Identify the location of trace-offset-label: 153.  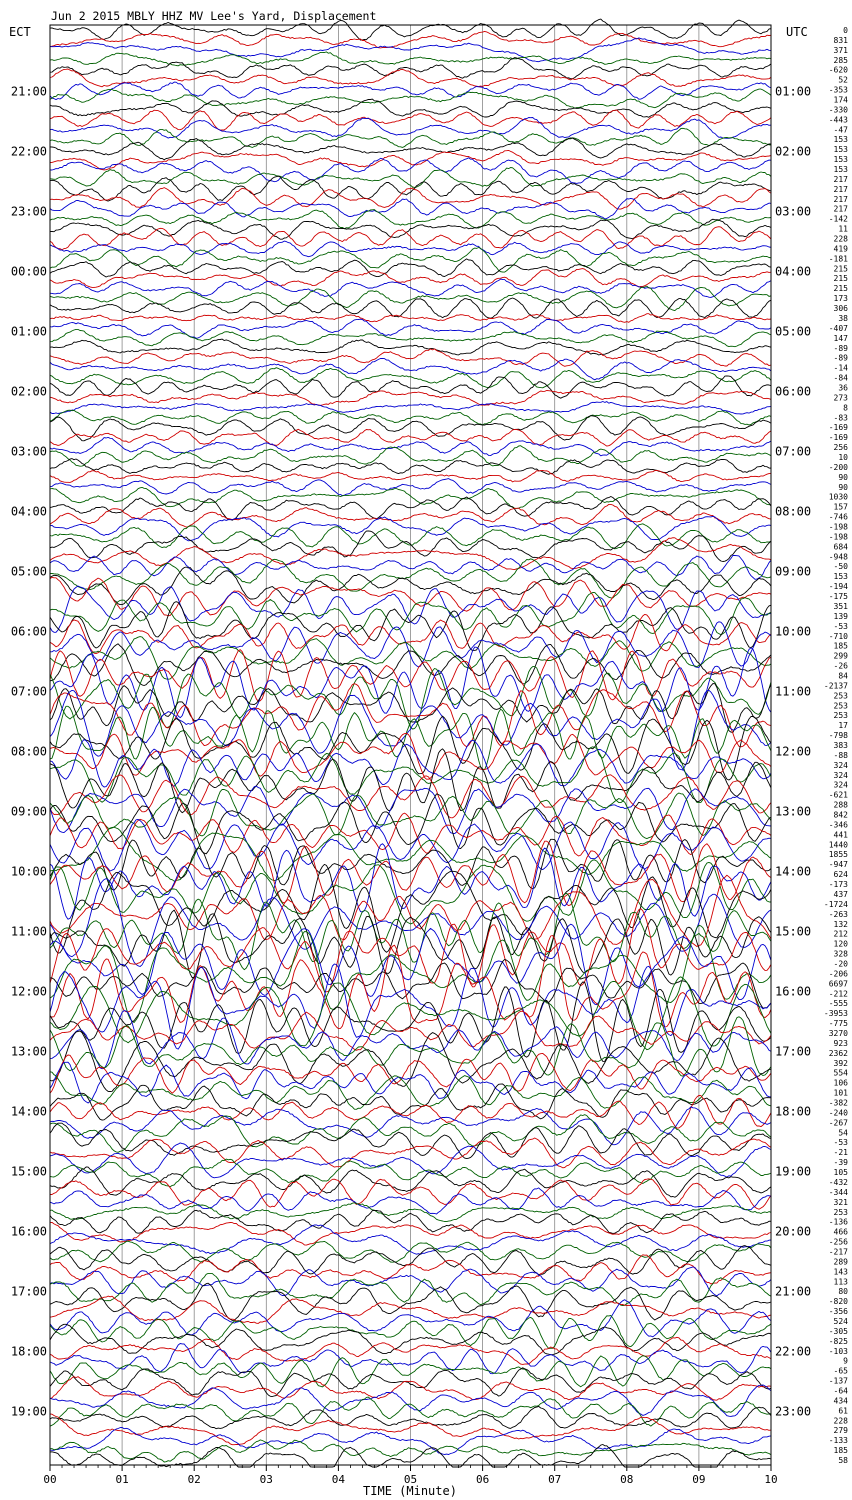
(841, 139).